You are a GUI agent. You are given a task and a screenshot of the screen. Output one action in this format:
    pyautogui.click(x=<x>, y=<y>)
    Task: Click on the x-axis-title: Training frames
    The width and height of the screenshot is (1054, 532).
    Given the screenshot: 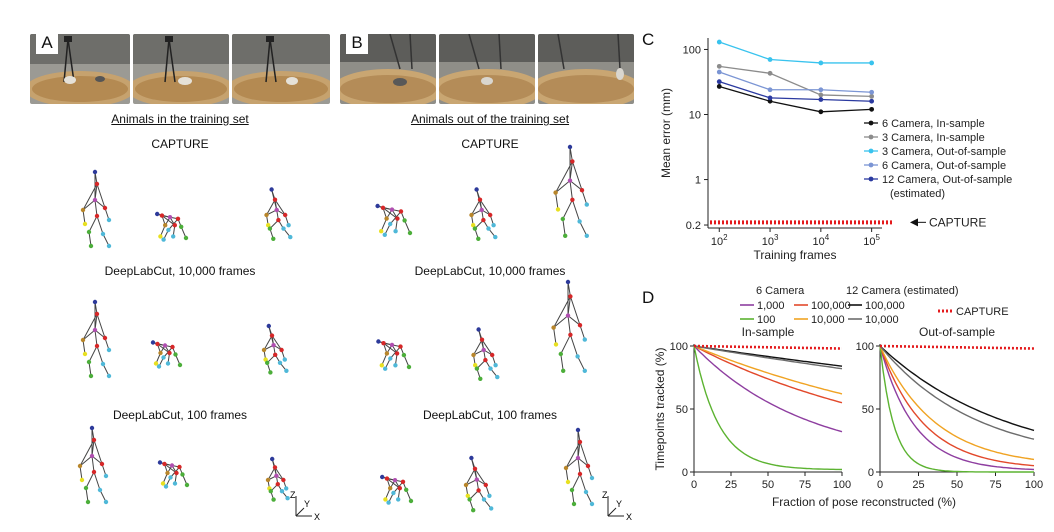 What is the action you would take?
    pyautogui.click(x=795, y=255)
    